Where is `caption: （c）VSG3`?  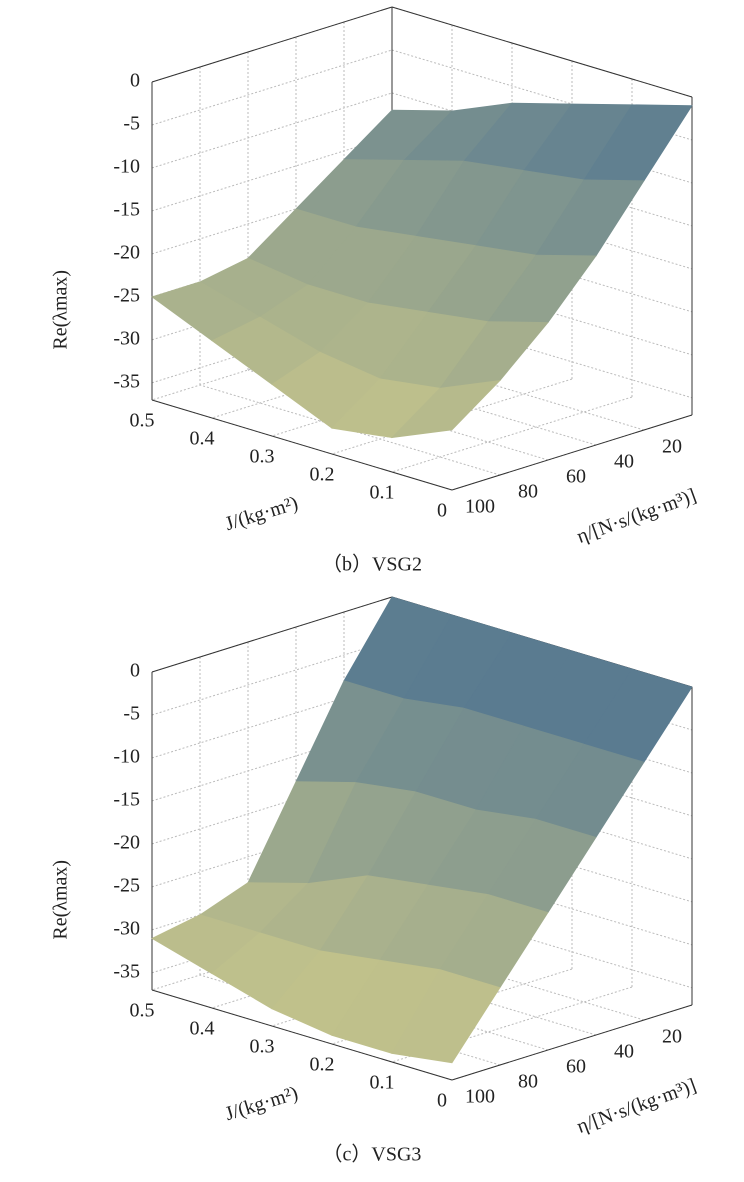
caption: （c）VSG3 is located at coordinates (372, 1154).